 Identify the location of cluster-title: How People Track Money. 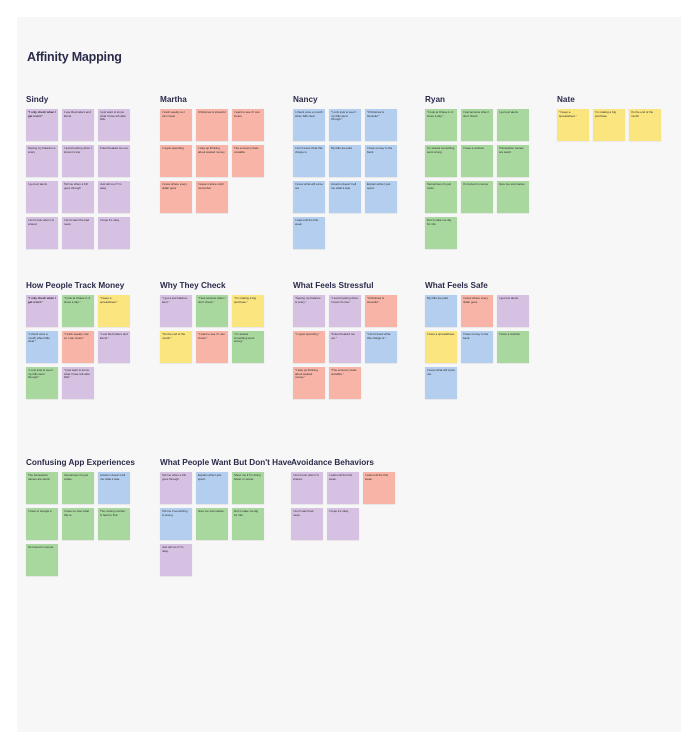
(75, 285).